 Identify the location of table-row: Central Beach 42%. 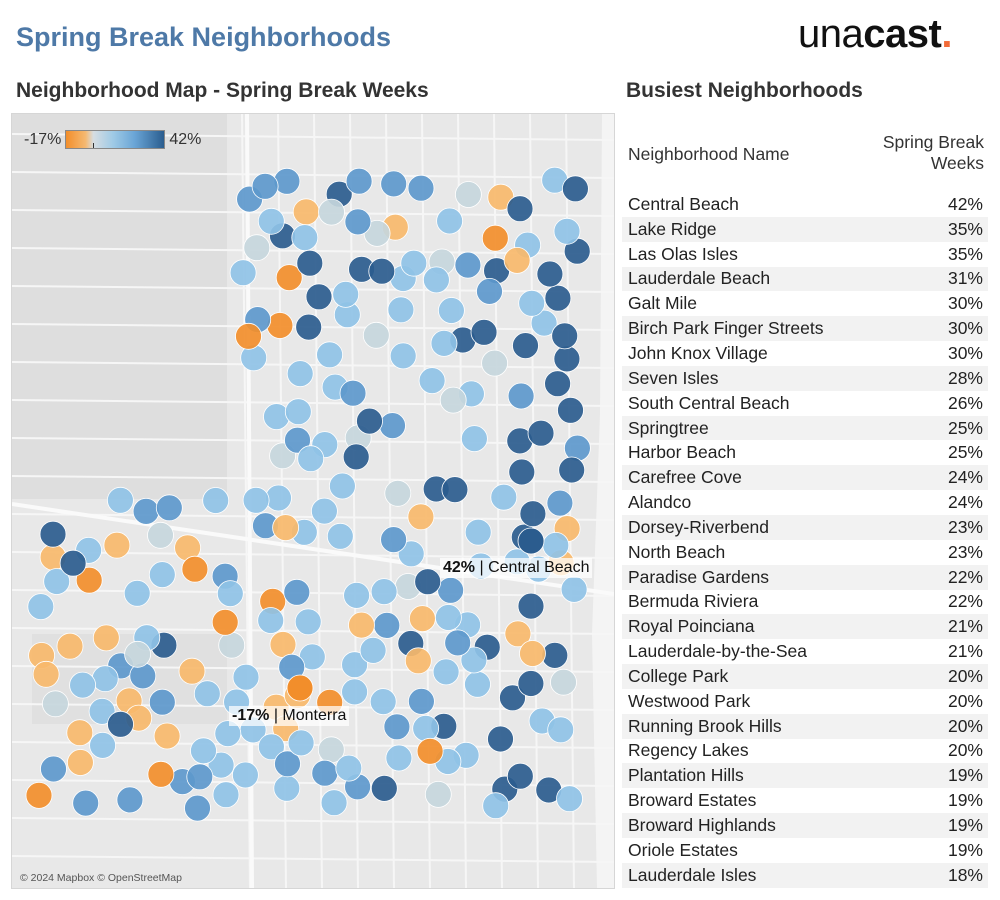
(805, 204).